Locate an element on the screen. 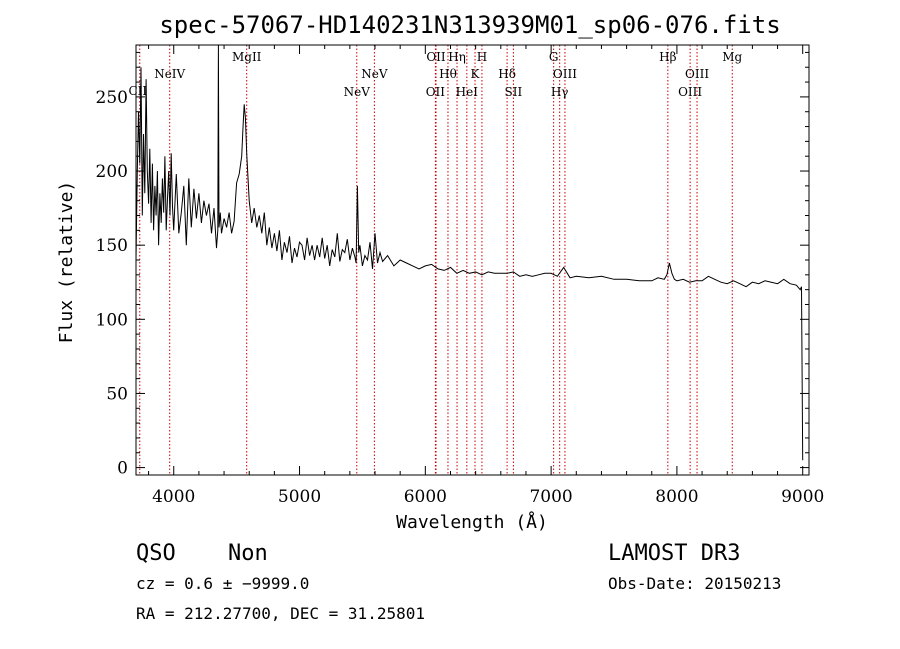  x-tick-label: 4000 is located at coordinates (173, 497).